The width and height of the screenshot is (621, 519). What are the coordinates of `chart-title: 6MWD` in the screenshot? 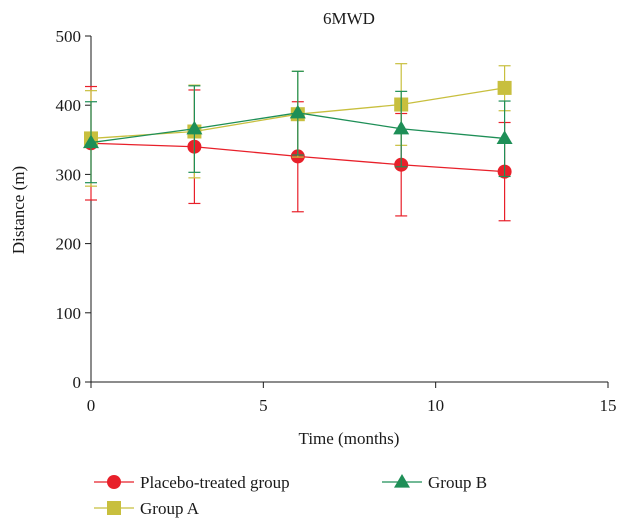 It's located at (349, 18).